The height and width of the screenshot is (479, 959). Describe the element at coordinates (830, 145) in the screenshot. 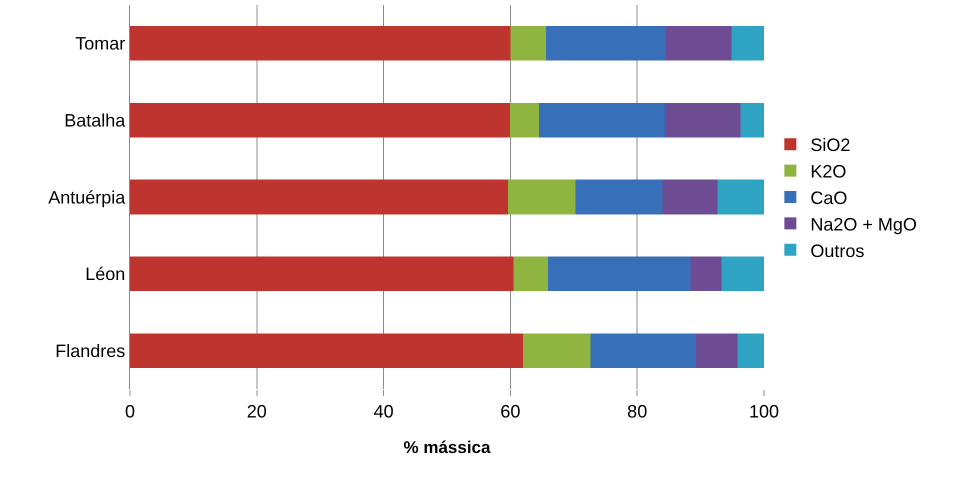

I see `legend-label: SiO2` at that location.